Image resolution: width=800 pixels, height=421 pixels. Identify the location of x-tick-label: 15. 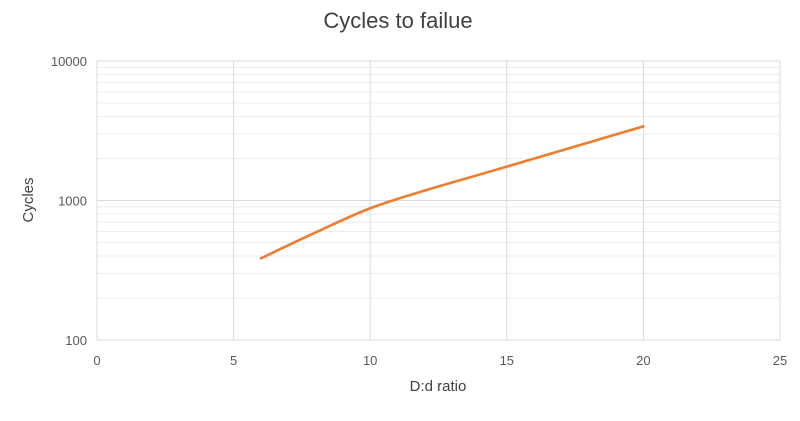
(507, 360).